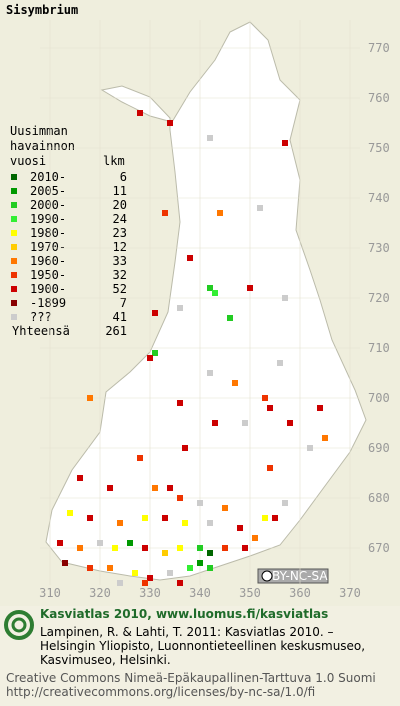  Describe the element at coordinates (120, 317) in the screenshot. I see `legend-count: 41` at that location.